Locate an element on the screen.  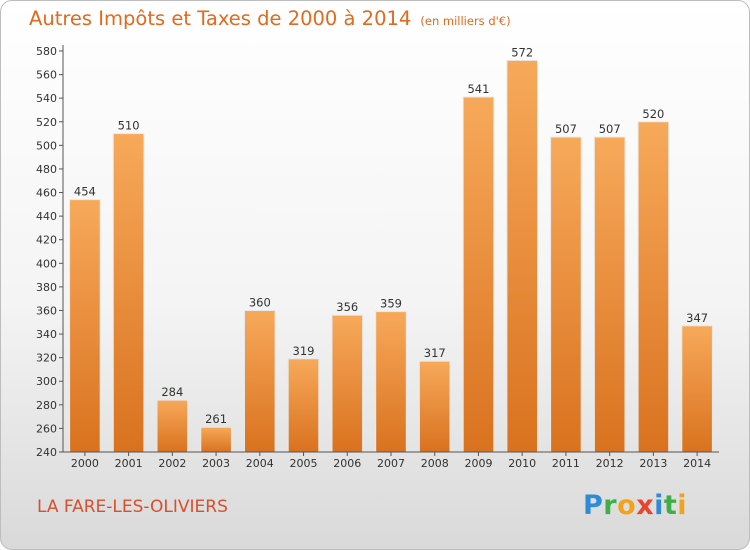
y-tick-label: 560 is located at coordinates (46, 75).